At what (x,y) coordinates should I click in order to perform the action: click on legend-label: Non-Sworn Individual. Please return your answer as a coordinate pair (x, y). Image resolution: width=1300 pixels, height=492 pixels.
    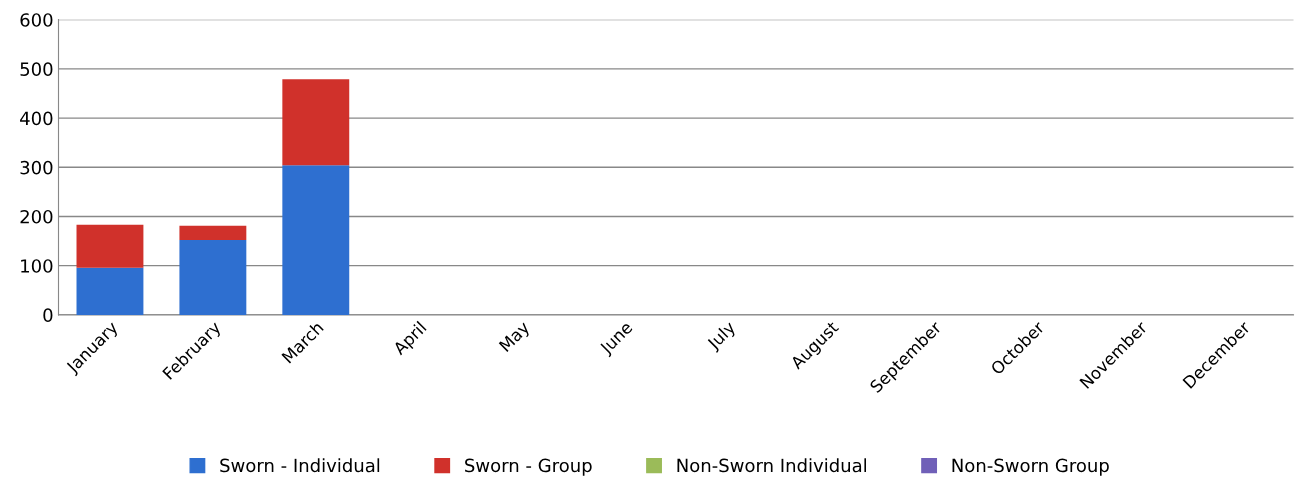
    Looking at the image, I should click on (772, 465).